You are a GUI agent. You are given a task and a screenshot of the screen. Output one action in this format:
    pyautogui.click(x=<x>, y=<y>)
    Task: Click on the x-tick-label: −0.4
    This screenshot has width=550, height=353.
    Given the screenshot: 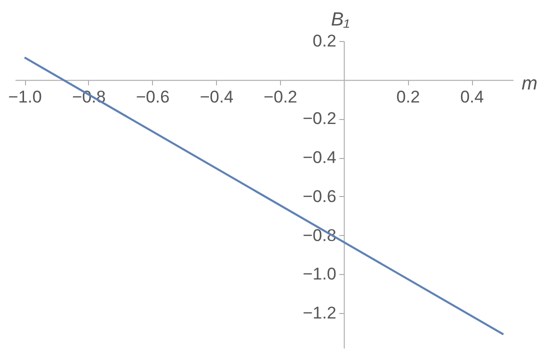 What is the action you would take?
    pyautogui.click(x=217, y=96)
    